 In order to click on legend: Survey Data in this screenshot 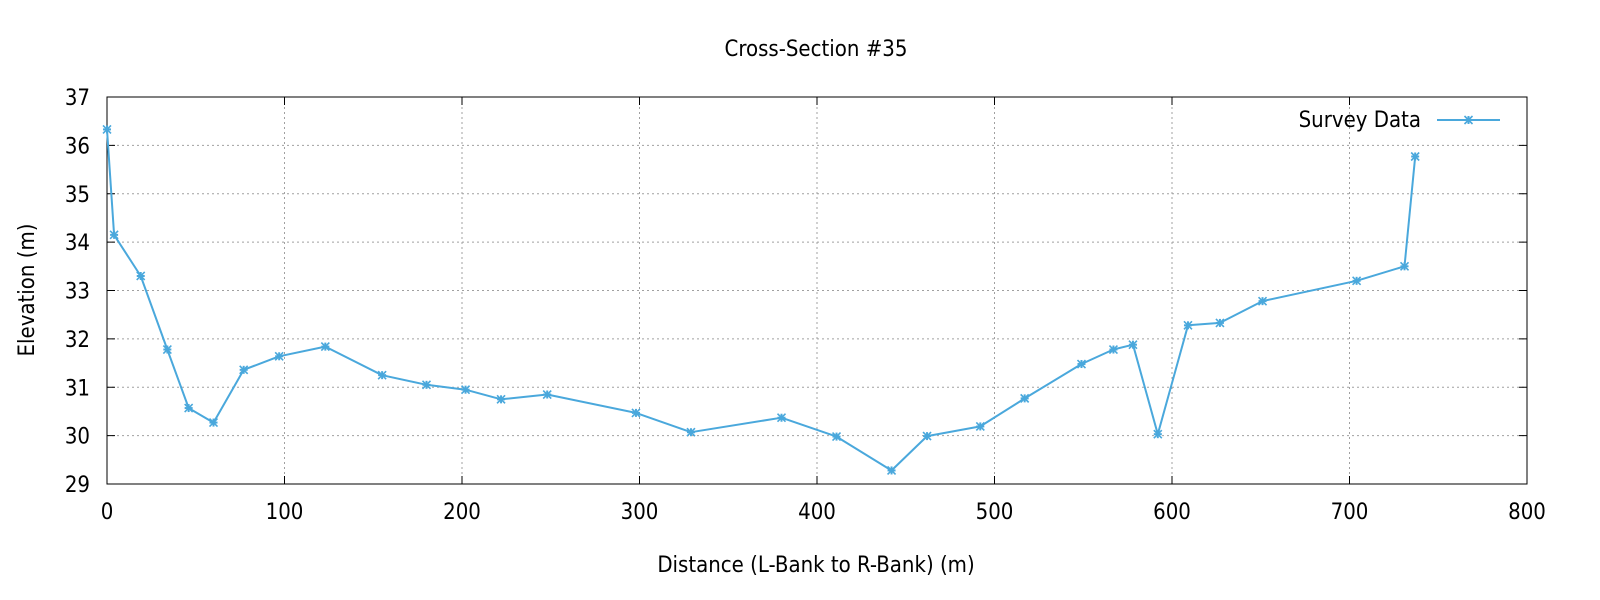, I will do `click(1399, 120)`.